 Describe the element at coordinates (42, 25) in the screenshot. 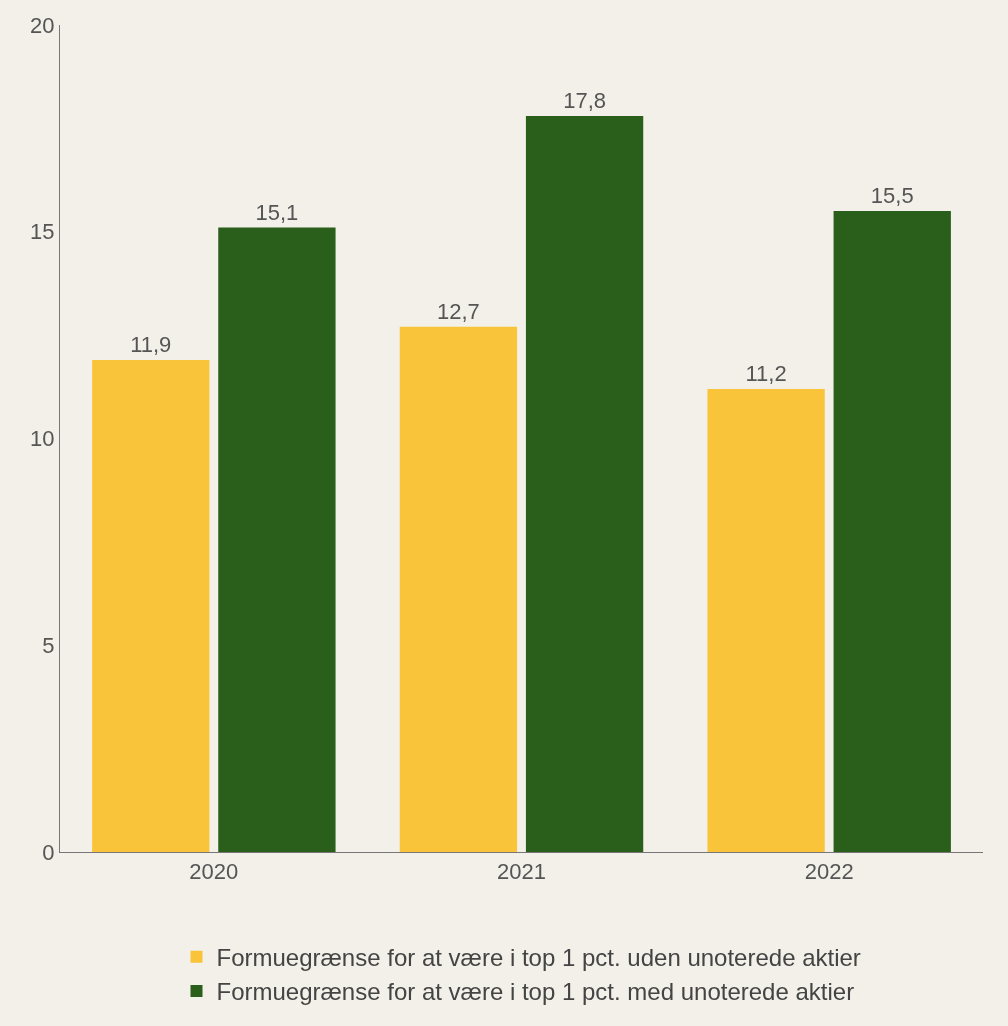

I see `y-tick-label: 20` at that location.